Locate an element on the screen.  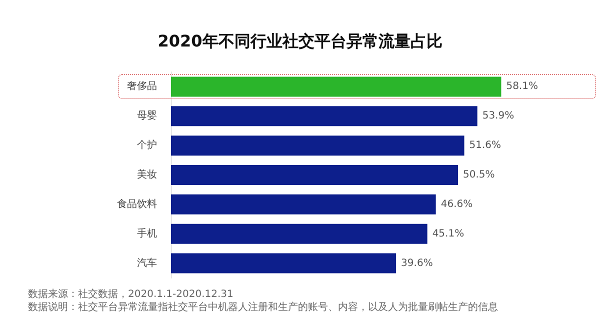
data-label: 58.1% is located at coordinates (522, 86).